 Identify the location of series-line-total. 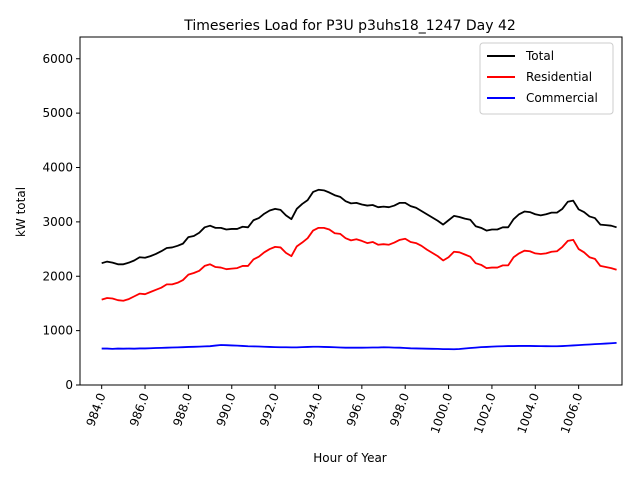
(359, 227).